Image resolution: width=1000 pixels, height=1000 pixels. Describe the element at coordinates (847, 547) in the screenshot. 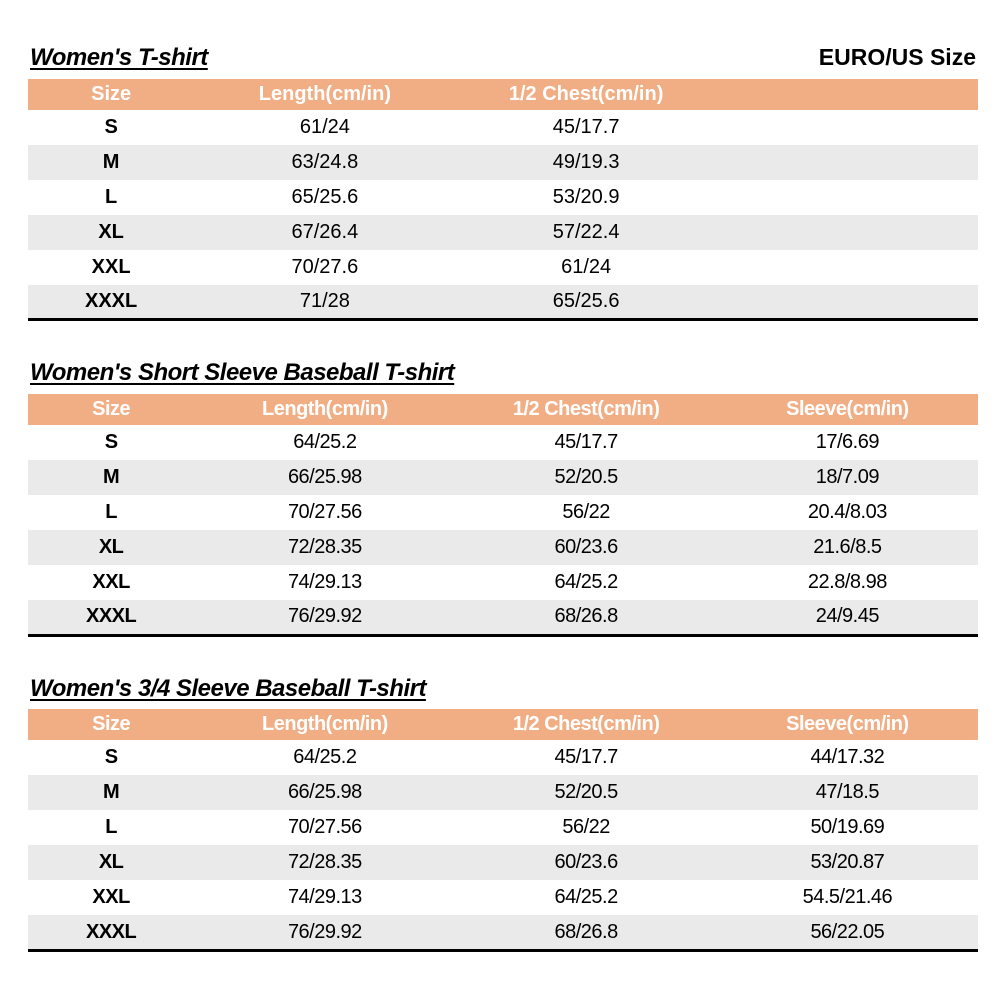

I see `measurement-cell: 21.6/8.5` at that location.